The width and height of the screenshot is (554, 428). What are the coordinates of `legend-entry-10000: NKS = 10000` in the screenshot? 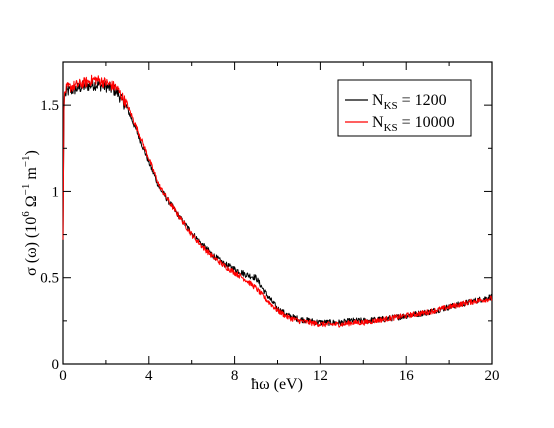 It's located at (413, 124).